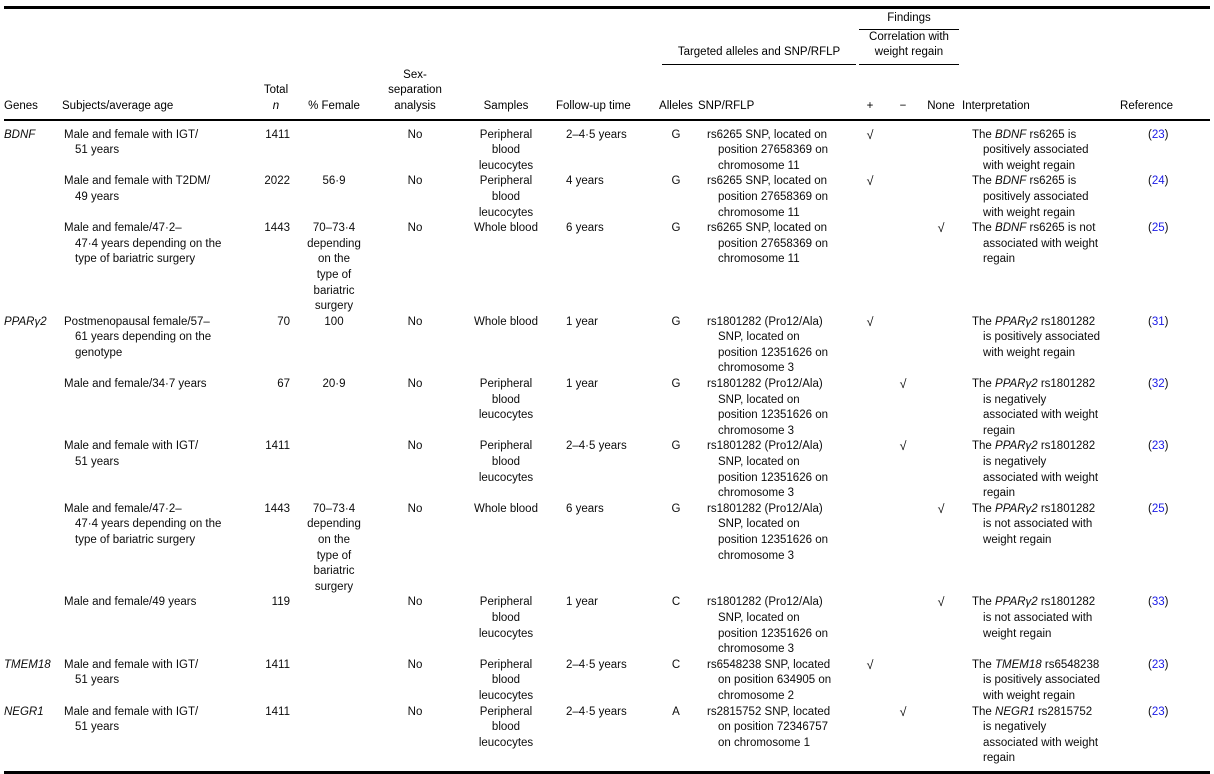 The height and width of the screenshot is (774, 1214). Describe the element at coordinates (277, 228) in the screenshot. I see `cell-total-n: 1443` at that location.